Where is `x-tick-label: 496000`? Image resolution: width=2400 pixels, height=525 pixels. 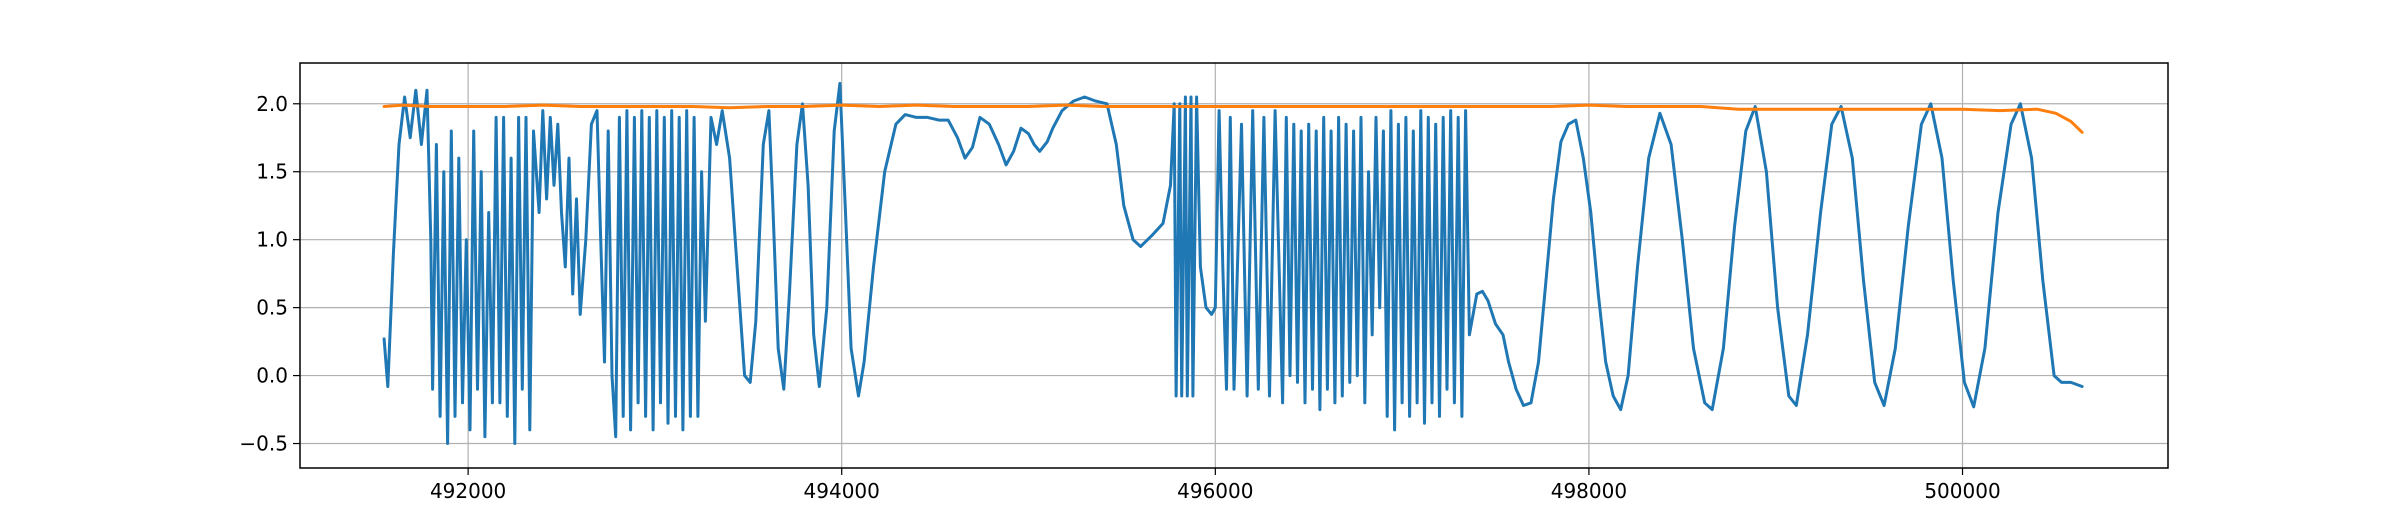
x-tick-label: 496000 is located at coordinates (1215, 491).